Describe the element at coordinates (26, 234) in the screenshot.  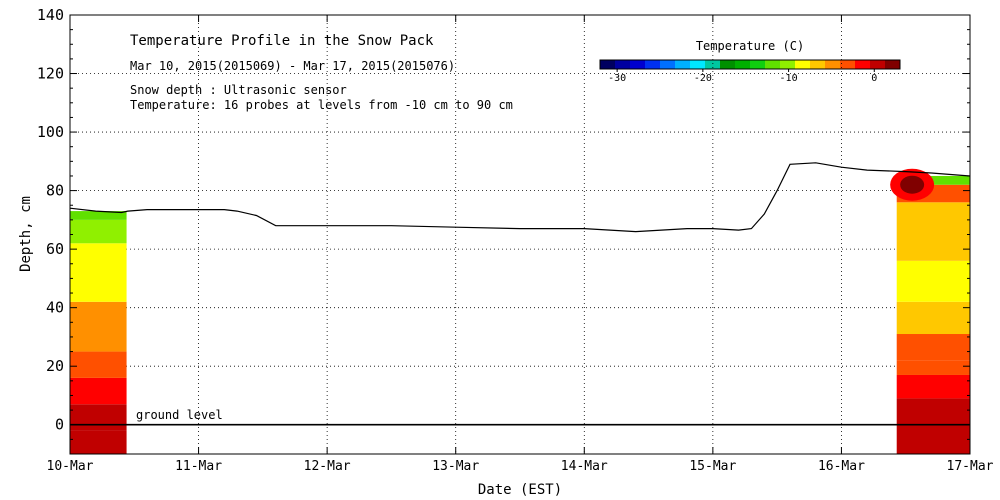
I see `y-axis-label: Depth, cm` at that location.